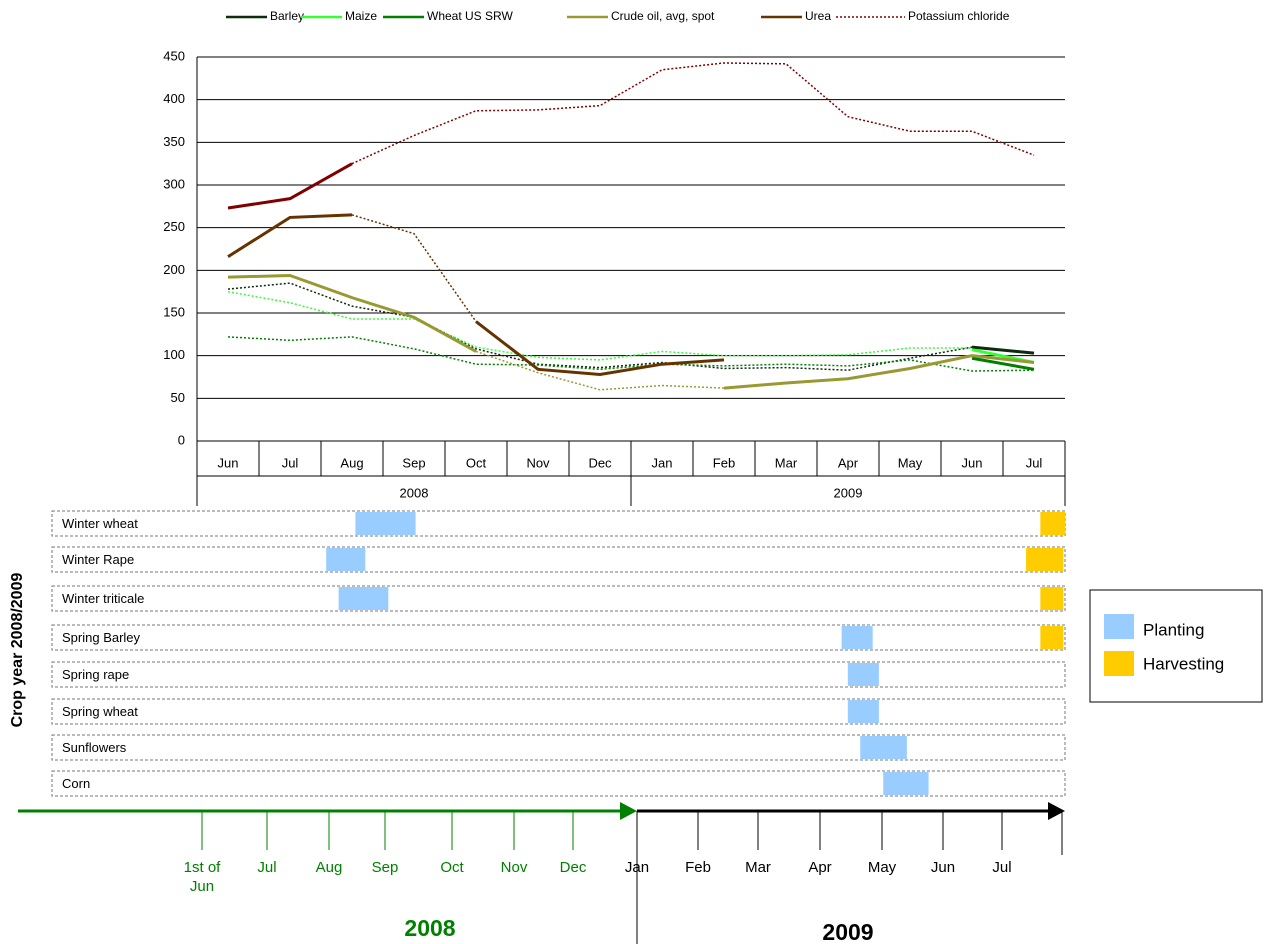  I want to click on y-tick-label: 350, so click(174, 141).